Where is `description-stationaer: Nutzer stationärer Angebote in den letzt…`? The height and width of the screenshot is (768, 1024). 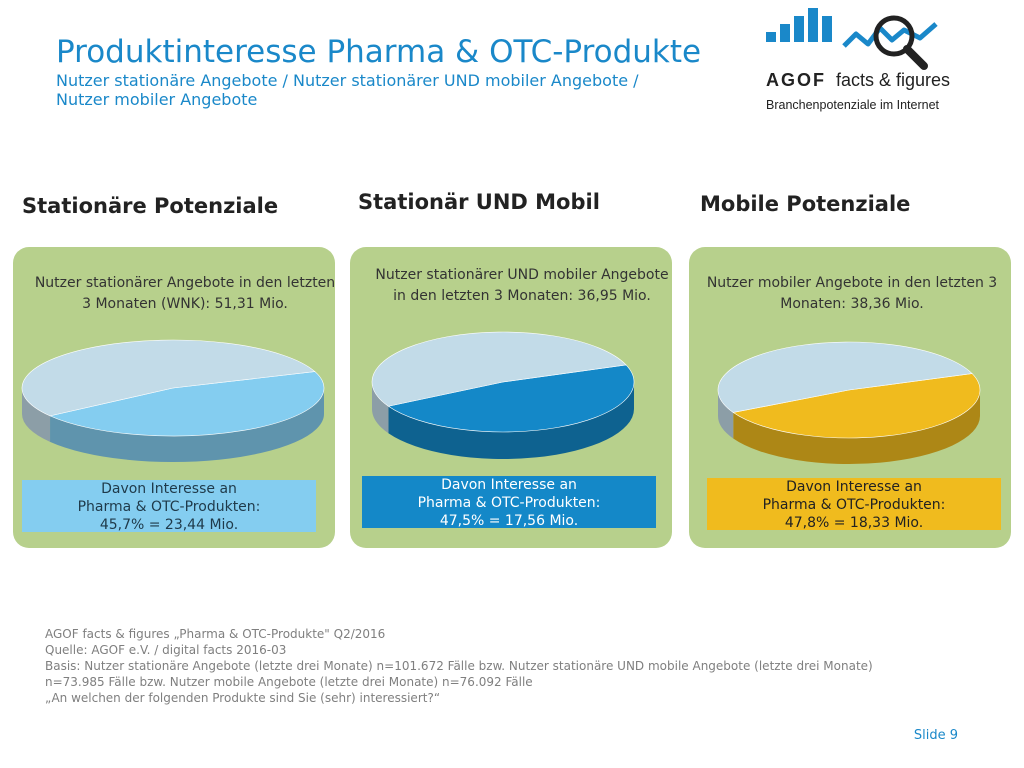 description-stationaer: Nutzer stationärer Angebote in den letzt… is located at coordinates (185, 293).